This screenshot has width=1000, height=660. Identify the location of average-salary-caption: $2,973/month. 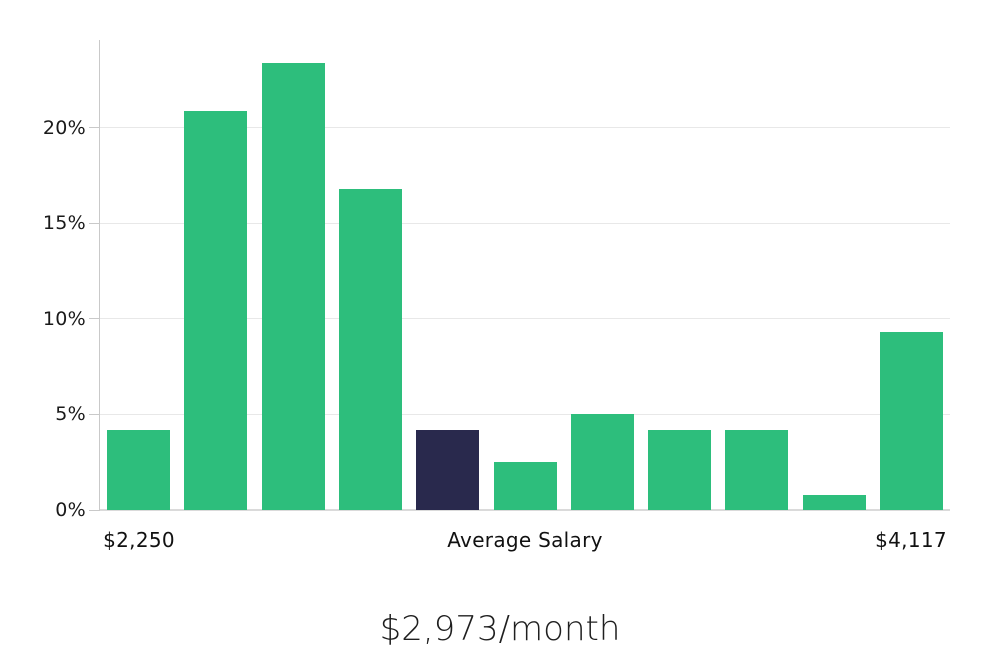
(500, 629).